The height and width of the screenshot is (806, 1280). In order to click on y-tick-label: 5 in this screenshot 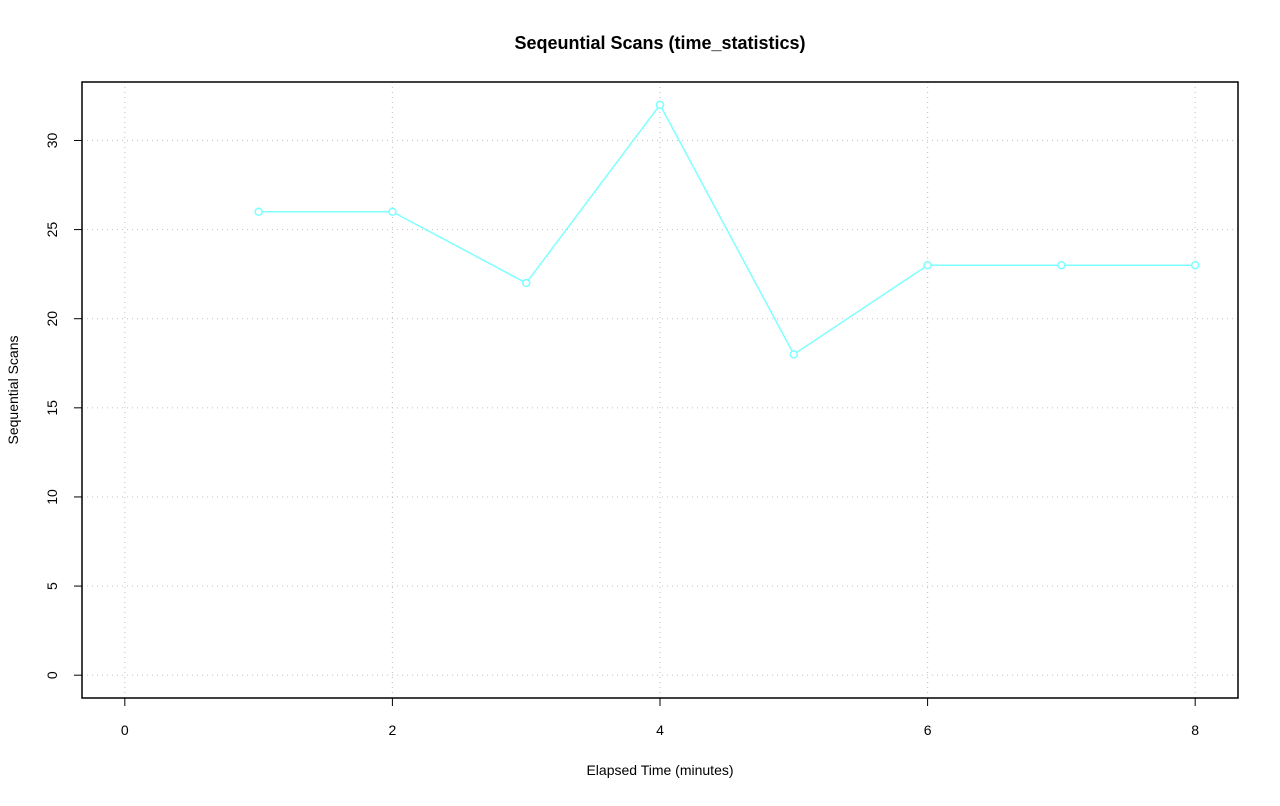, I will do `click(52, 586)`.